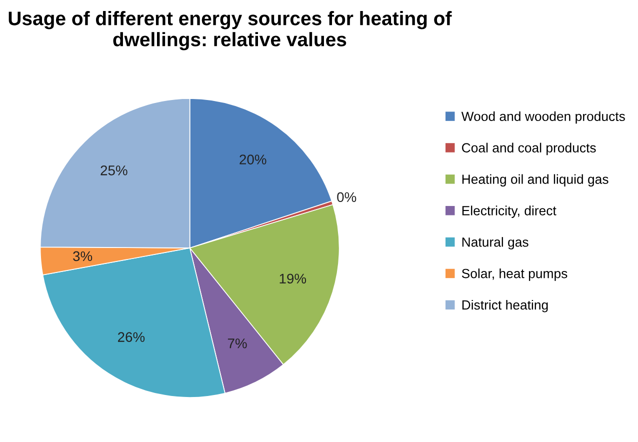 The width and height of the screenshot is (638, 442). I want to click on chart-title: Usage of different energy sources for heating of dwellings: relative values, so click(230, 30).